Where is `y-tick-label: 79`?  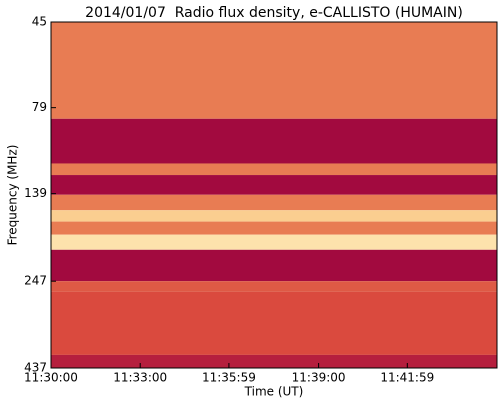
y-tick-label: 79 is located at coordinates (39, 107).